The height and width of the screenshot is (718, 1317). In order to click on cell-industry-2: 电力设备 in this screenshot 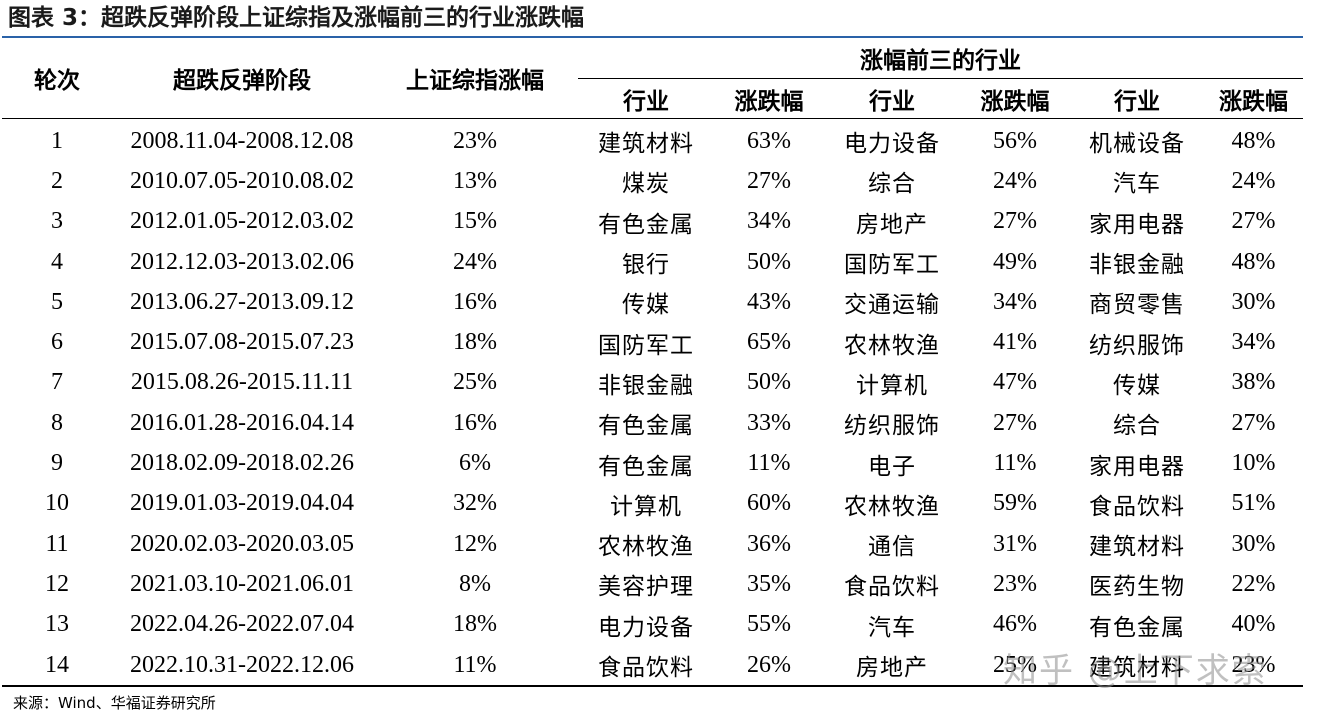, I will do `click(892, 144)`.